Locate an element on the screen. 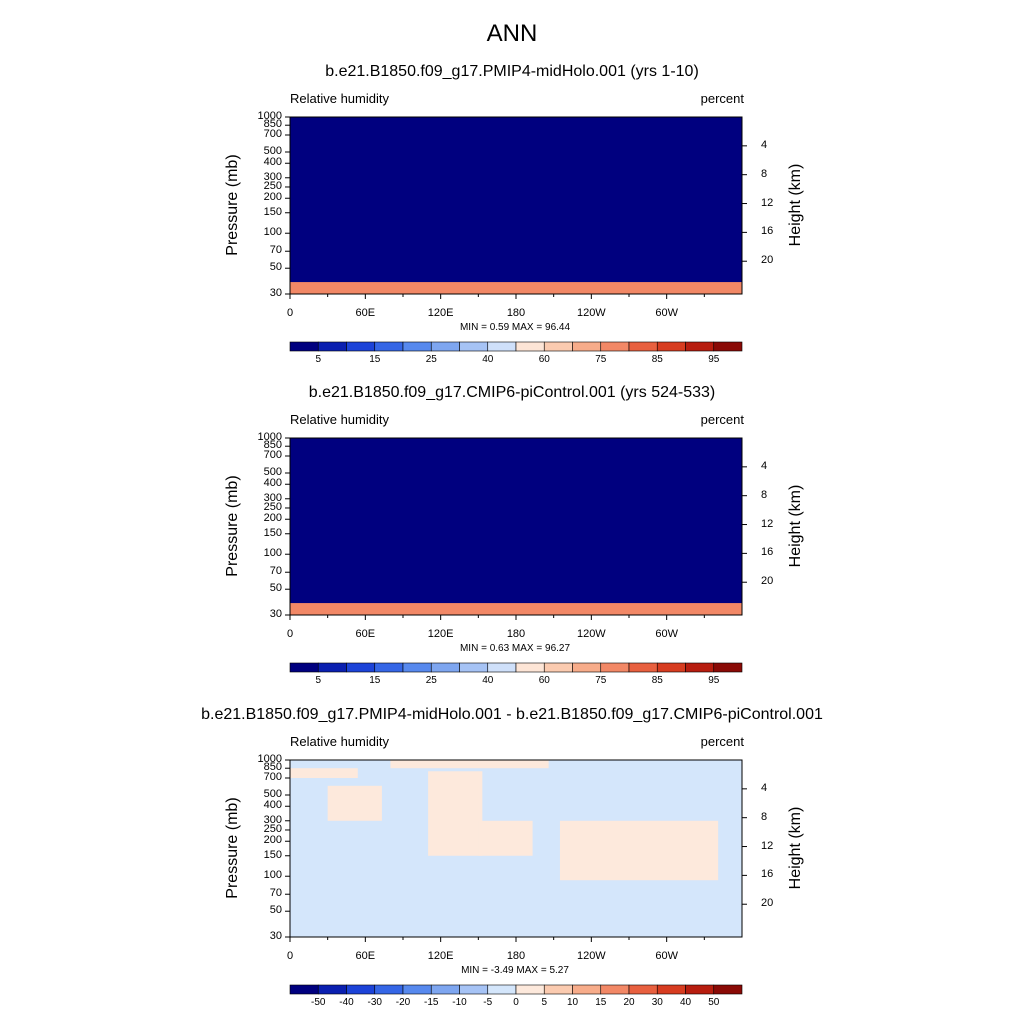  panel-2-colorbar is located at coordinates (516, 667).